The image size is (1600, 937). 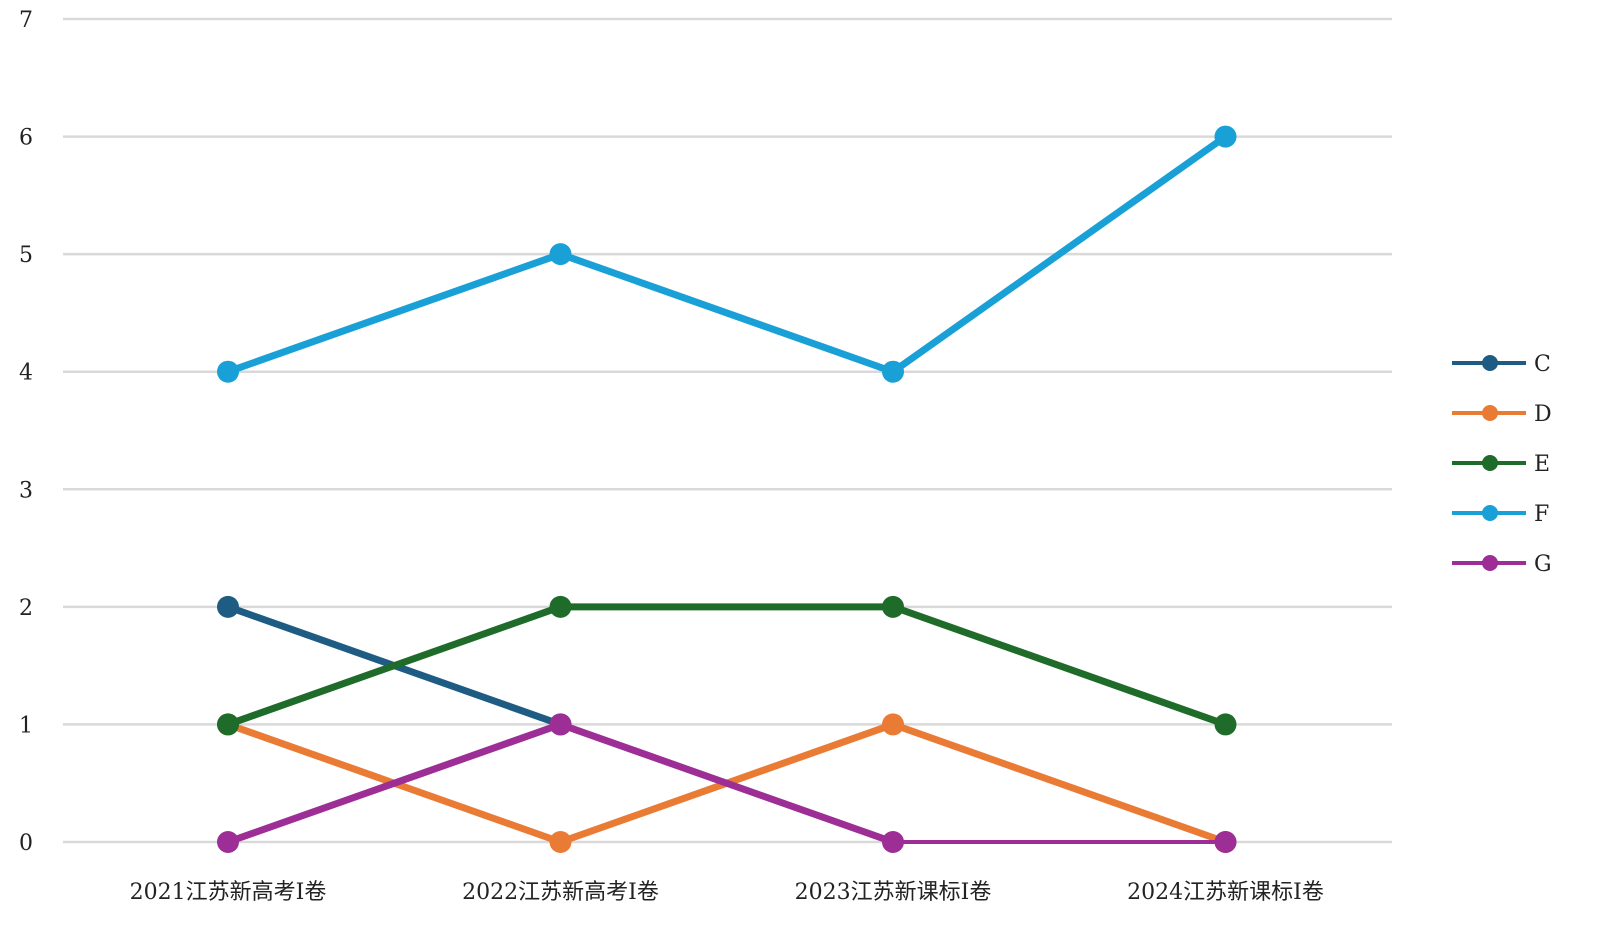 I want to click on x-category-label: 2022江苏新高考I卷, so click(x=560, y=892).